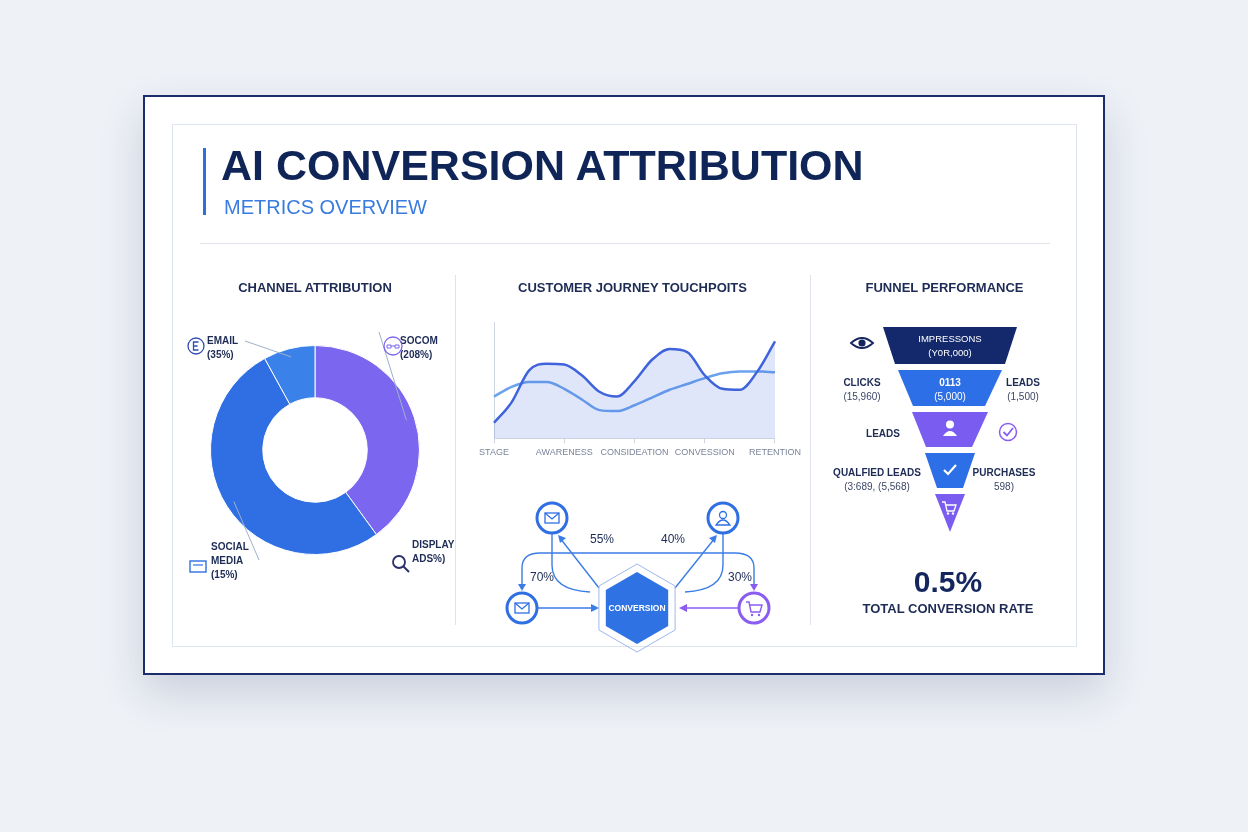 The height and width of the screenshot is (832, 1248). What do you see at coordinates (944, 287) in the screenshot?
I see `text: FUNNEL PERFORMANCE` at bounding box center [944, 287].